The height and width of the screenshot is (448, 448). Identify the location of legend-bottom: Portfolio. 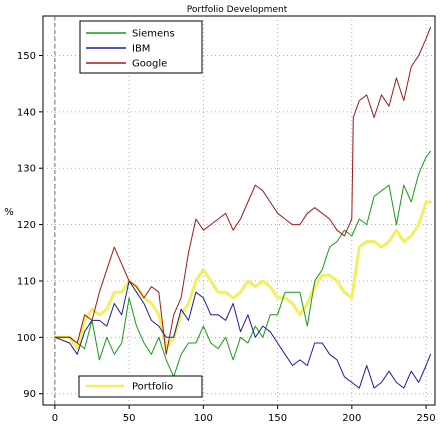
(140, 386).